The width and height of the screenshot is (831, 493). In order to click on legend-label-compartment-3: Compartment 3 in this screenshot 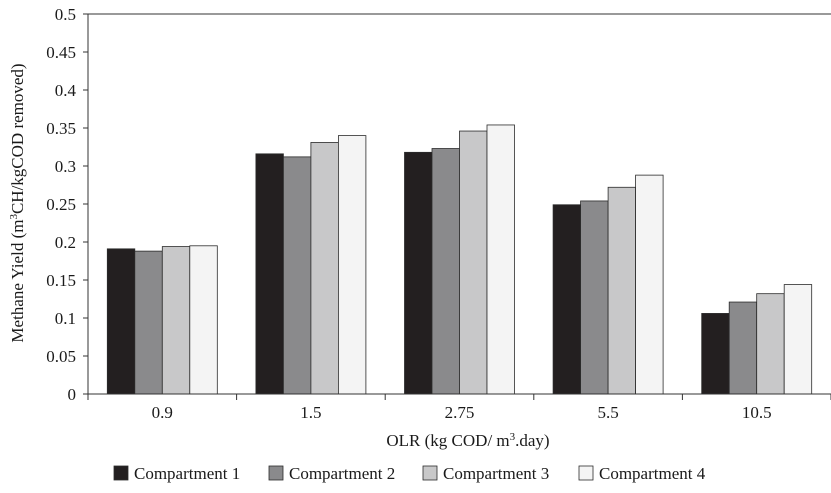, I will do `click(496, 473)`.